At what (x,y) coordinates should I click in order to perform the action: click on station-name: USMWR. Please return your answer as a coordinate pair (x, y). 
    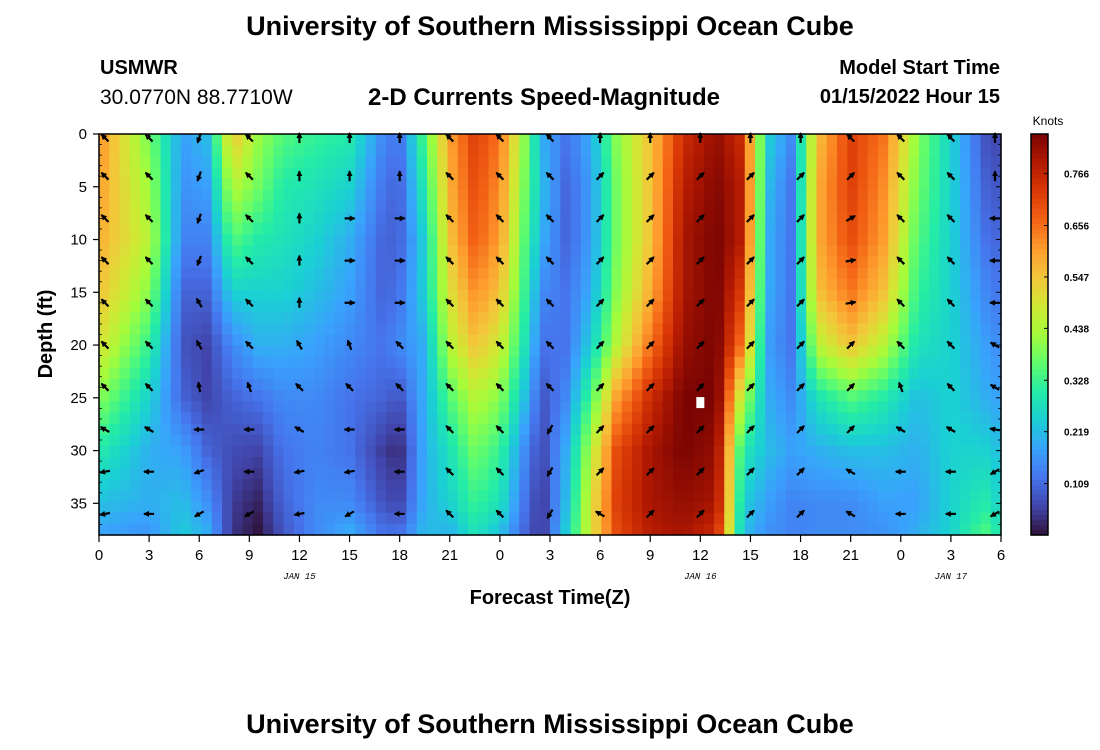
    Looking at the image, I should click on (139, 68).